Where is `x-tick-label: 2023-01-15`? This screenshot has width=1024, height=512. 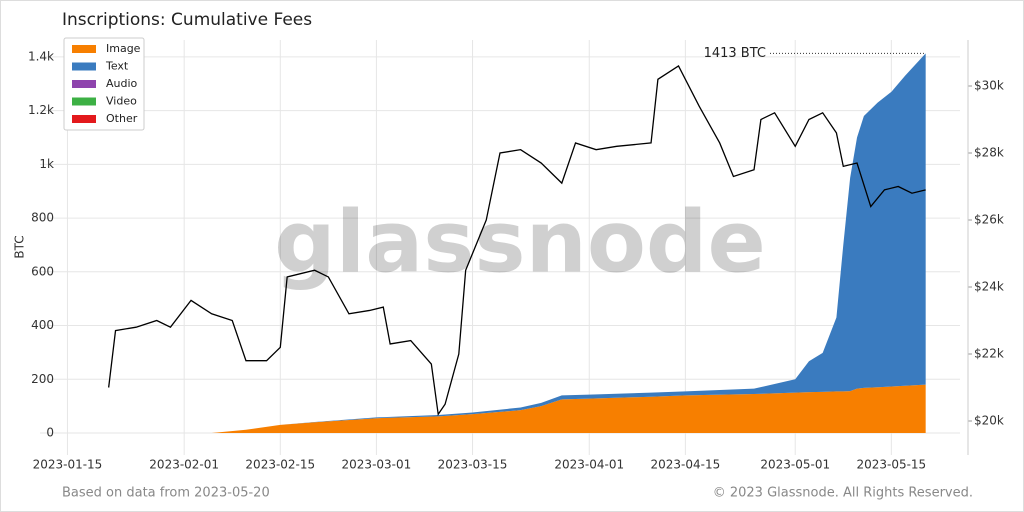 x-tick-label: 2023-01-15 is located at coordinates (68, 465).